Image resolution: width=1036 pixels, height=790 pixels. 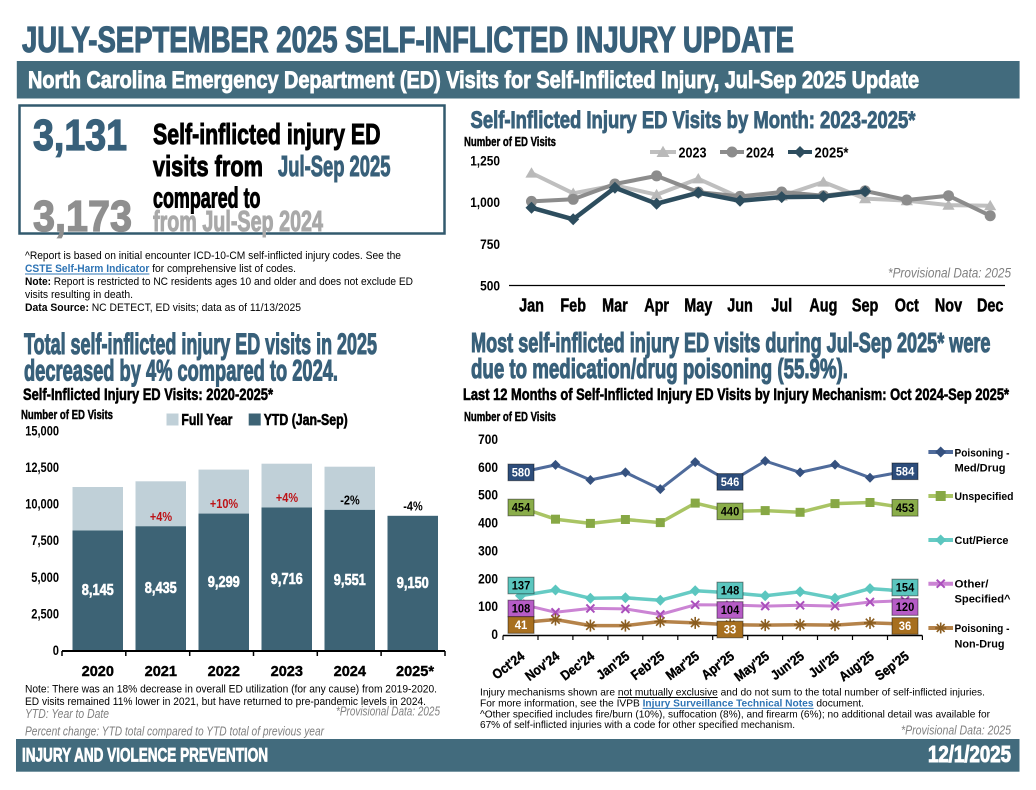 What do you see at coordinates (905, 508) in the screenshot?
I see `svg-text: 453` at bounding box center [905, 508].